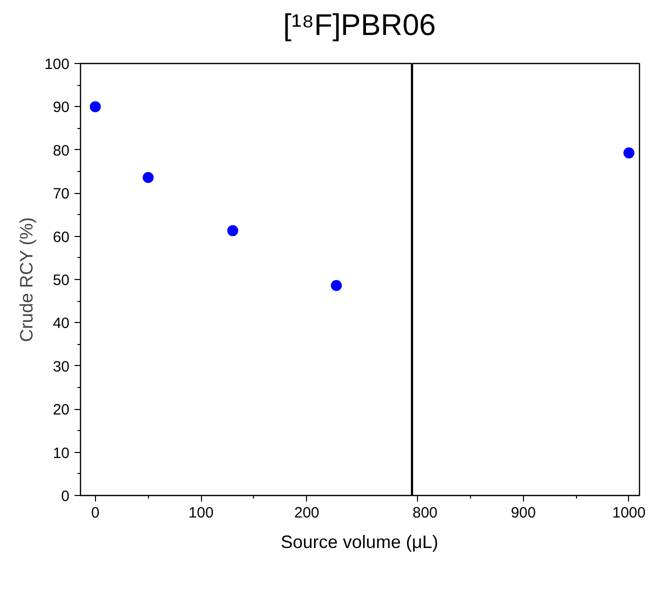 Image resolution: width=648 pixels, height=590 pixels. I want to click on x-tick-label: 200, so click(307, 513).